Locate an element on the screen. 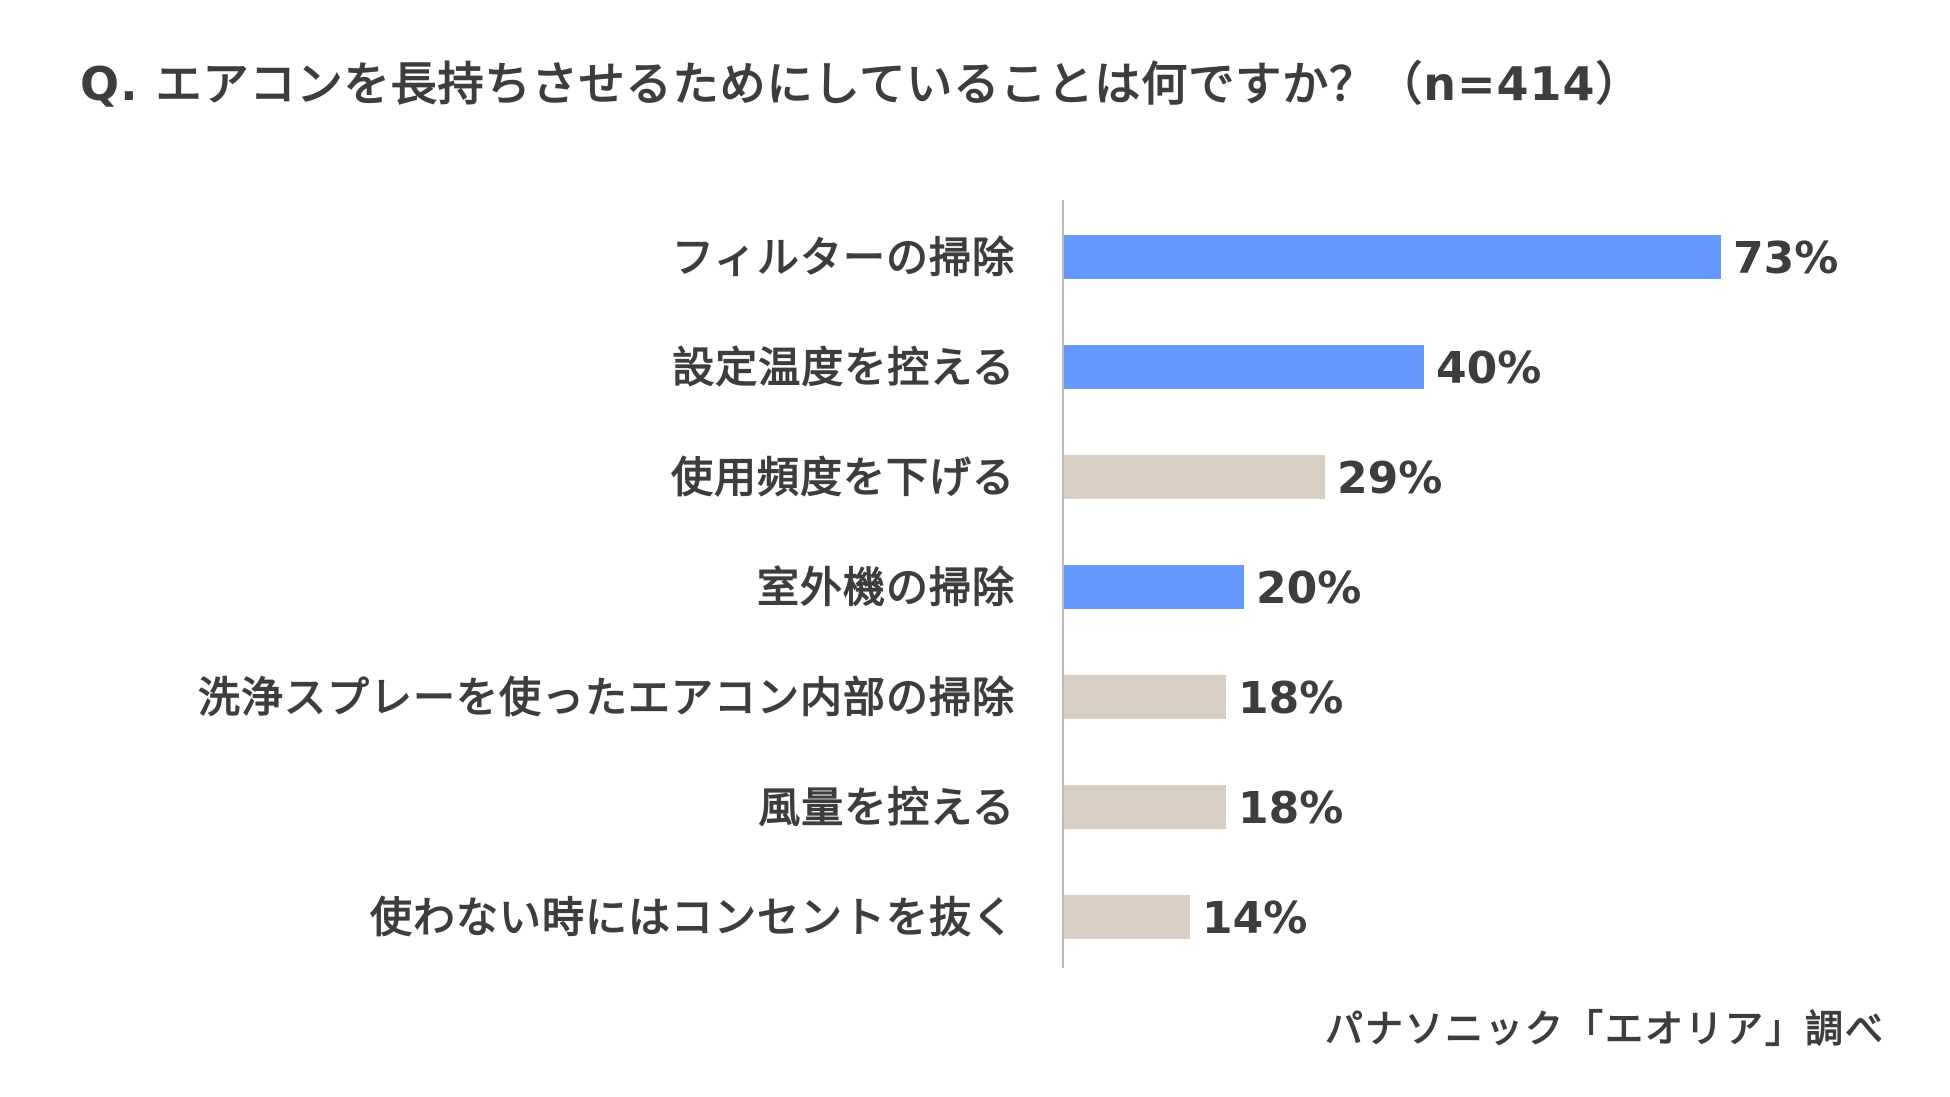 The image size is (1950, 1097). source-note: パナソニック「エオリア」調べ is located at coordinates (1604, 1029).